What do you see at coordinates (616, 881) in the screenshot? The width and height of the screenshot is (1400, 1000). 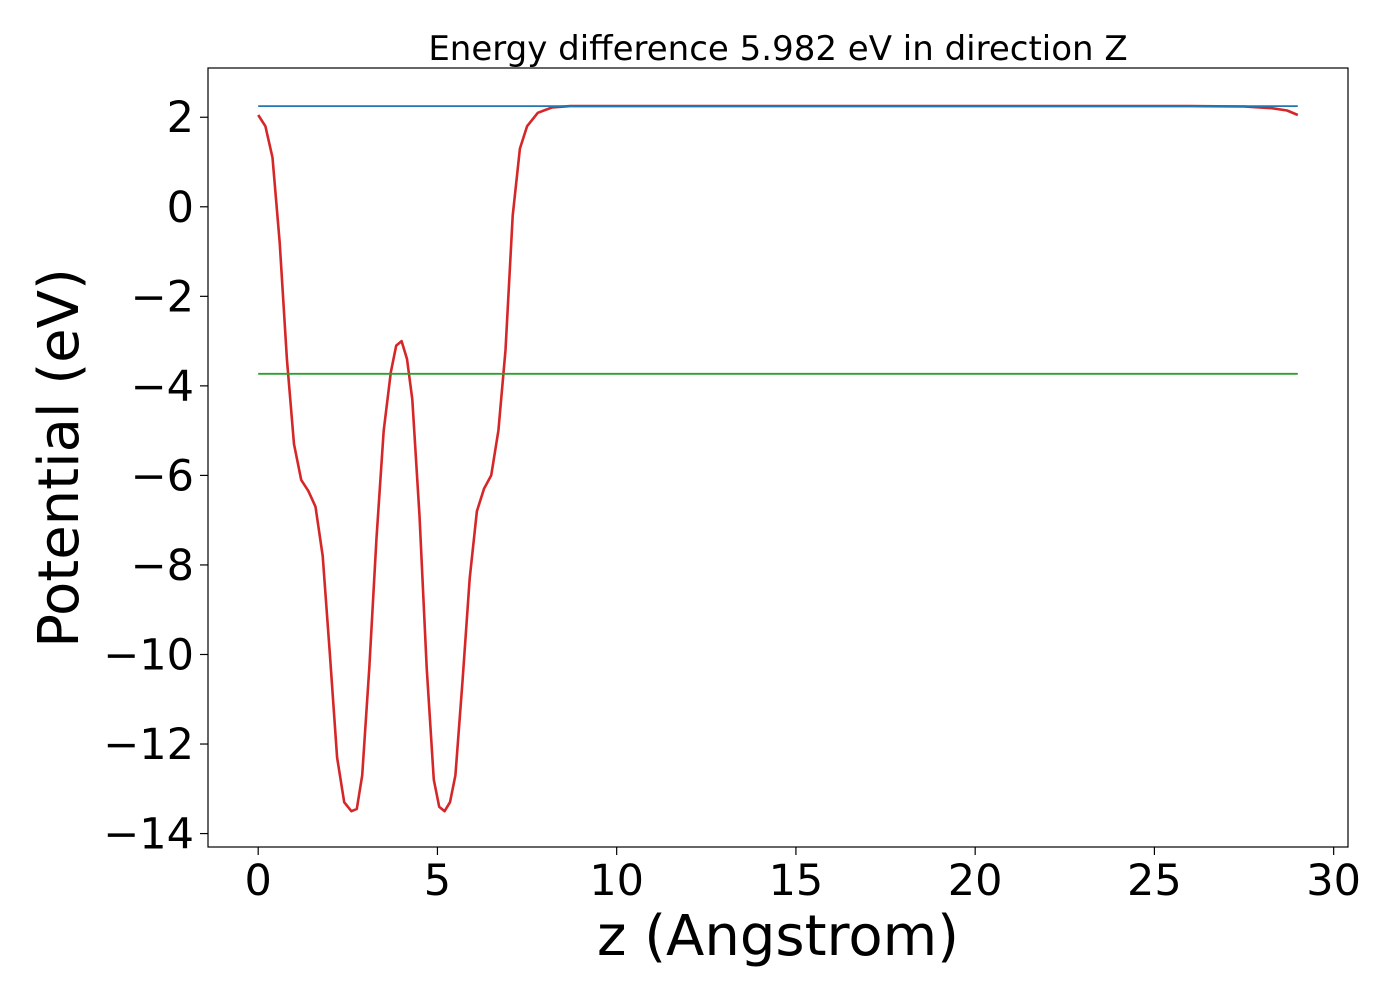 I see `x-tick-label: 10` at bounding box center [616, 881].